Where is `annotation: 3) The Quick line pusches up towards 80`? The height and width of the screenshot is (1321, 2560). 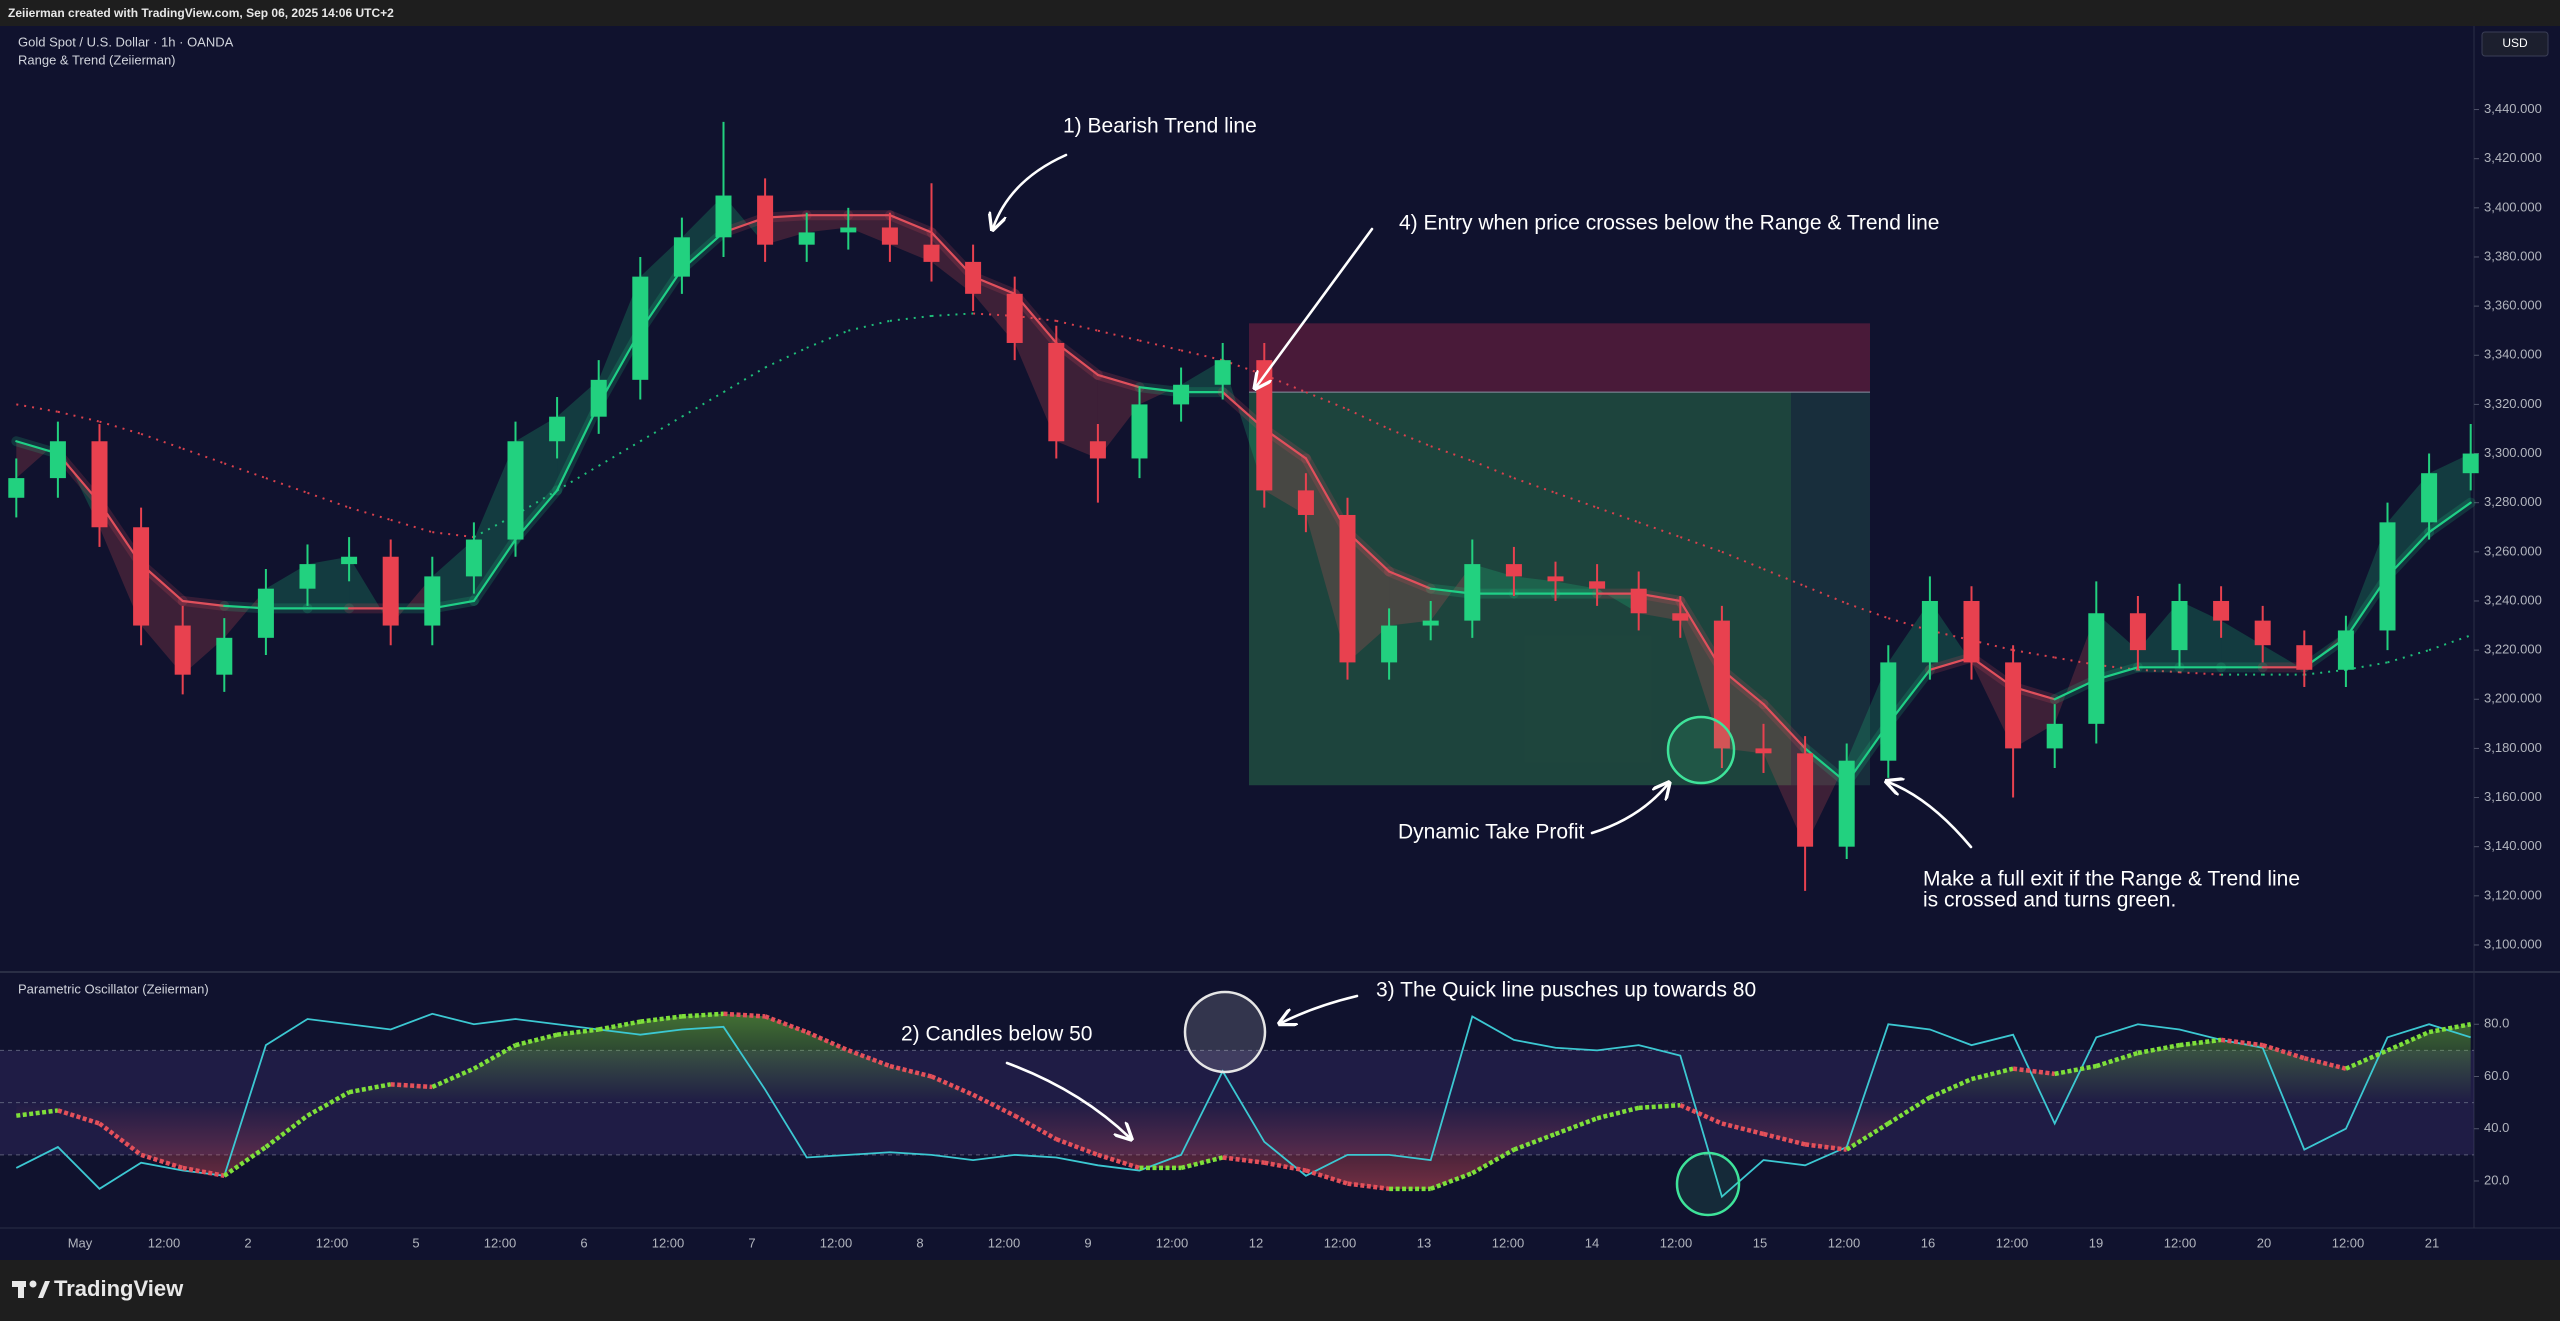
annotation: 3) The Quick line pusches up towards 80 is located at coordinates (1566, 990).